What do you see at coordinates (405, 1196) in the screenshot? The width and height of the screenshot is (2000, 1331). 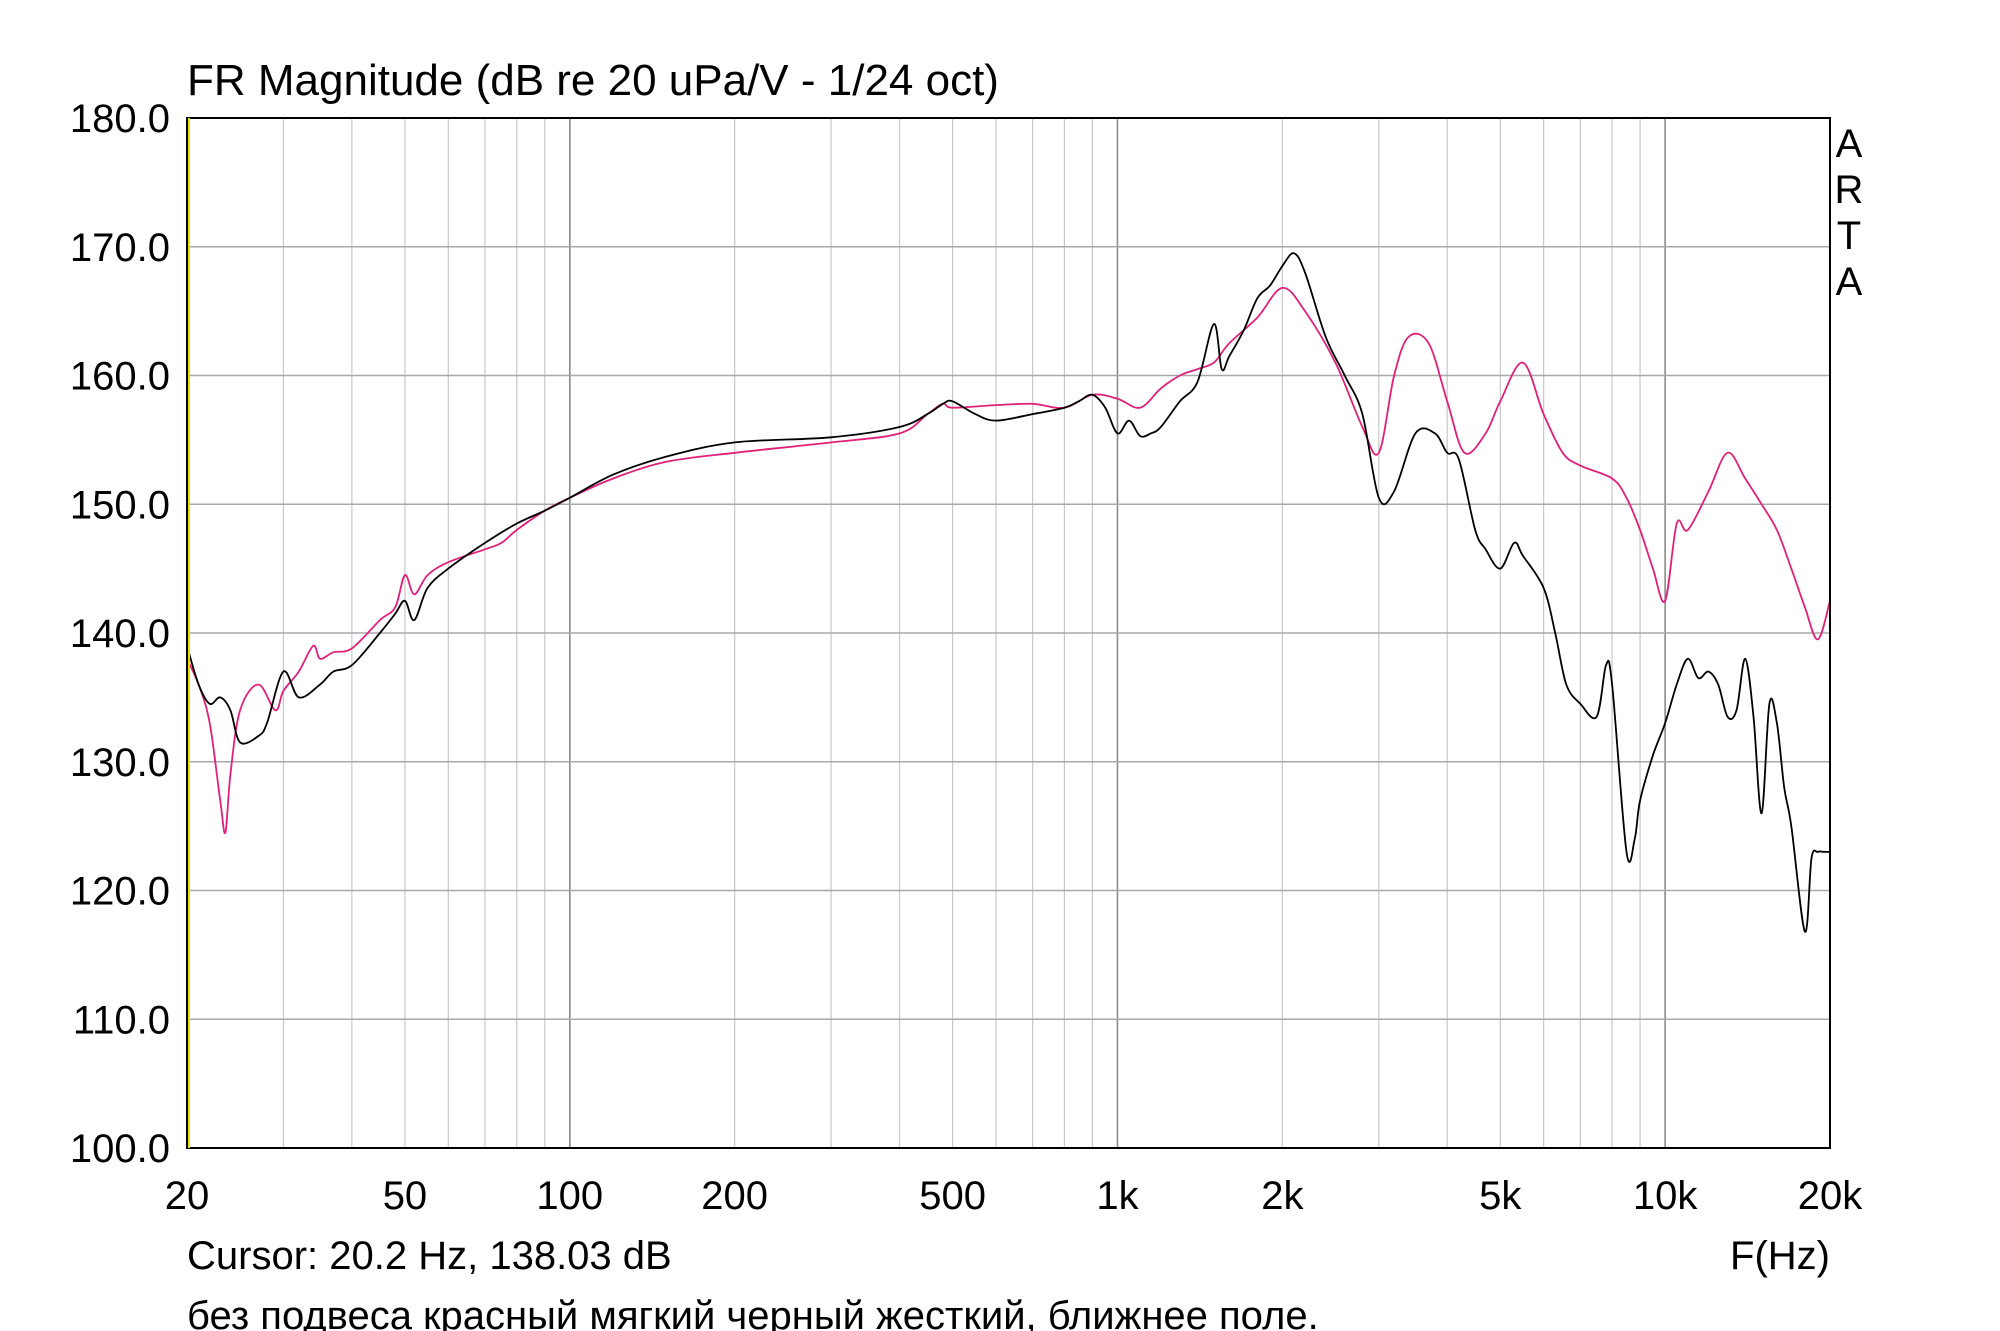 I see `x-tick-label: 50` at bounding box center [405, 1196].